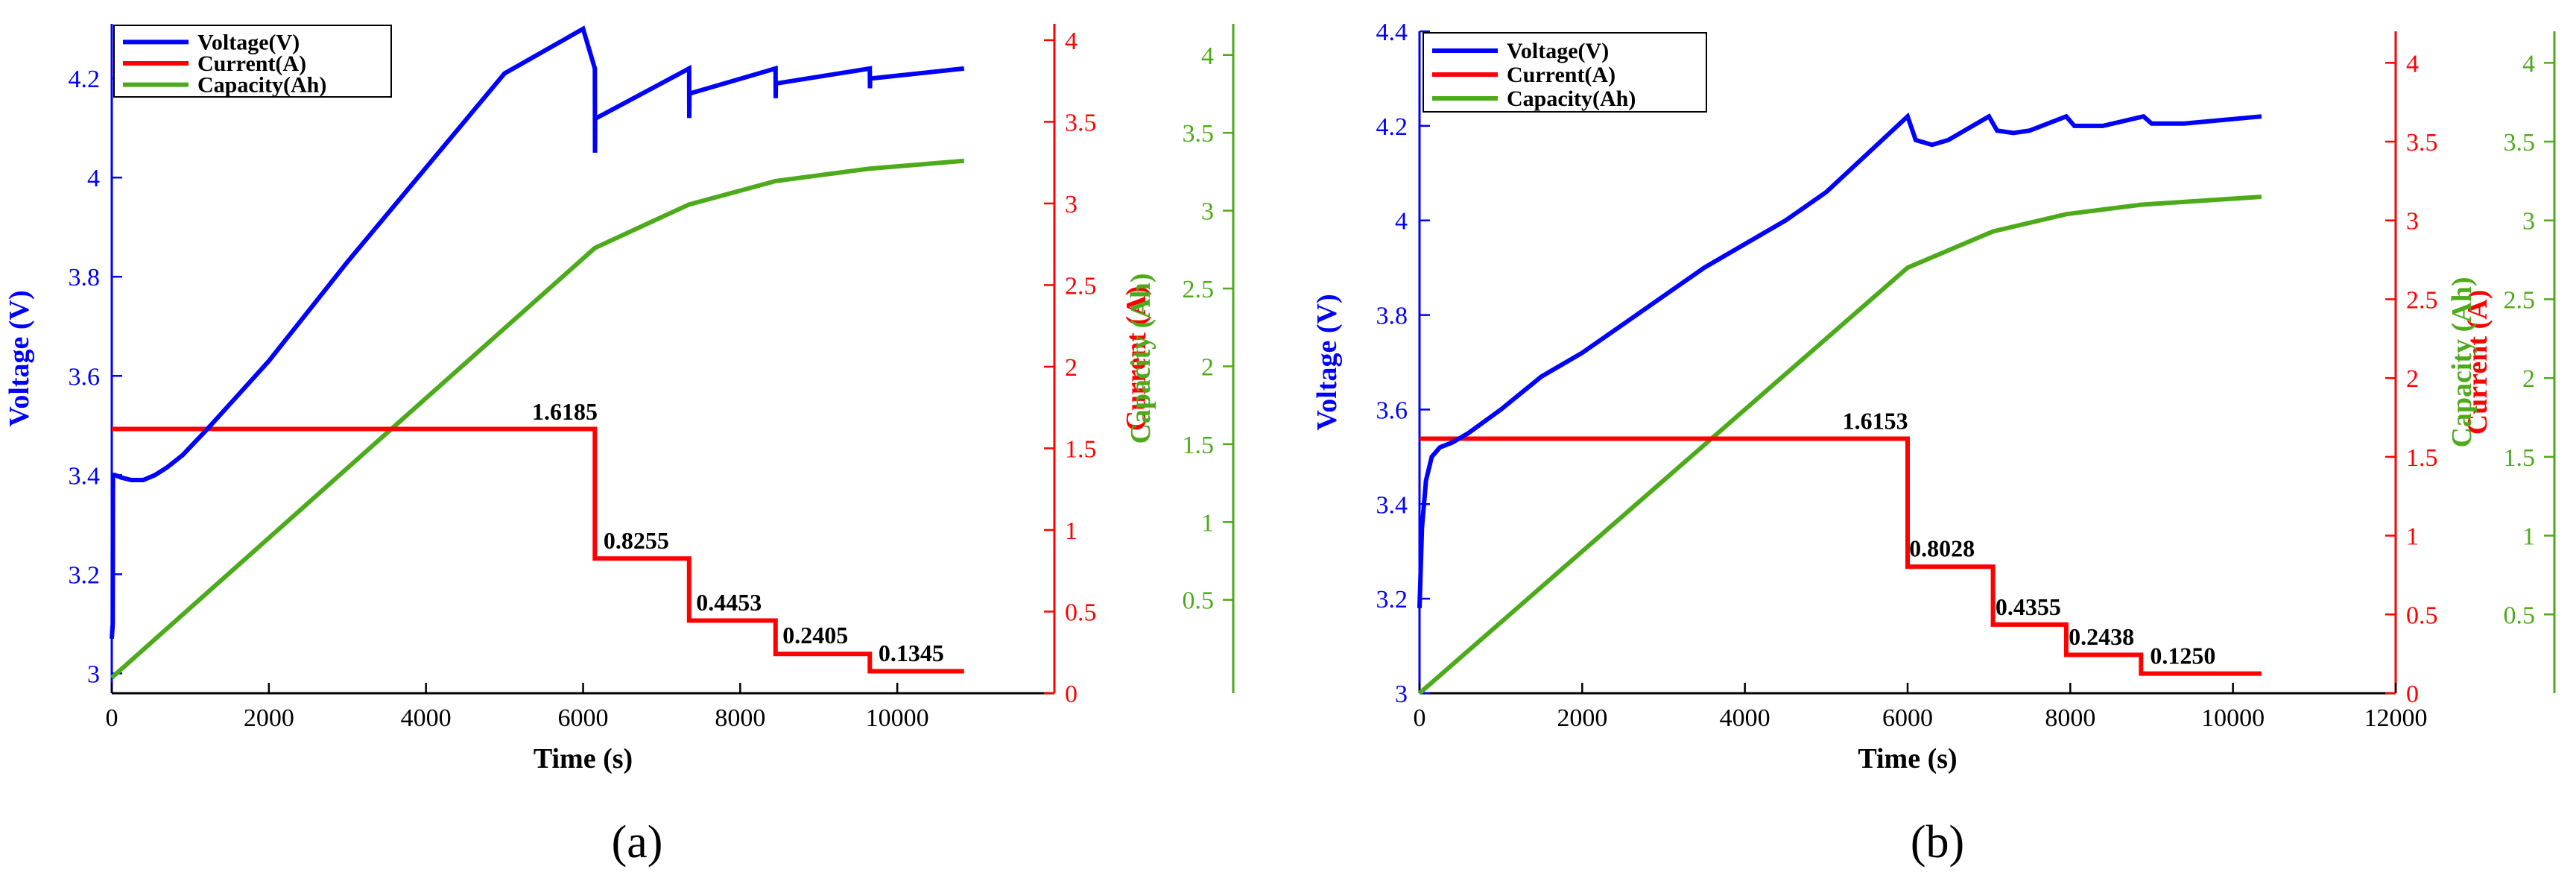 This screenshot has width=2576, height=893. I want to click on panel-caption: (b), so click(1937, 842).